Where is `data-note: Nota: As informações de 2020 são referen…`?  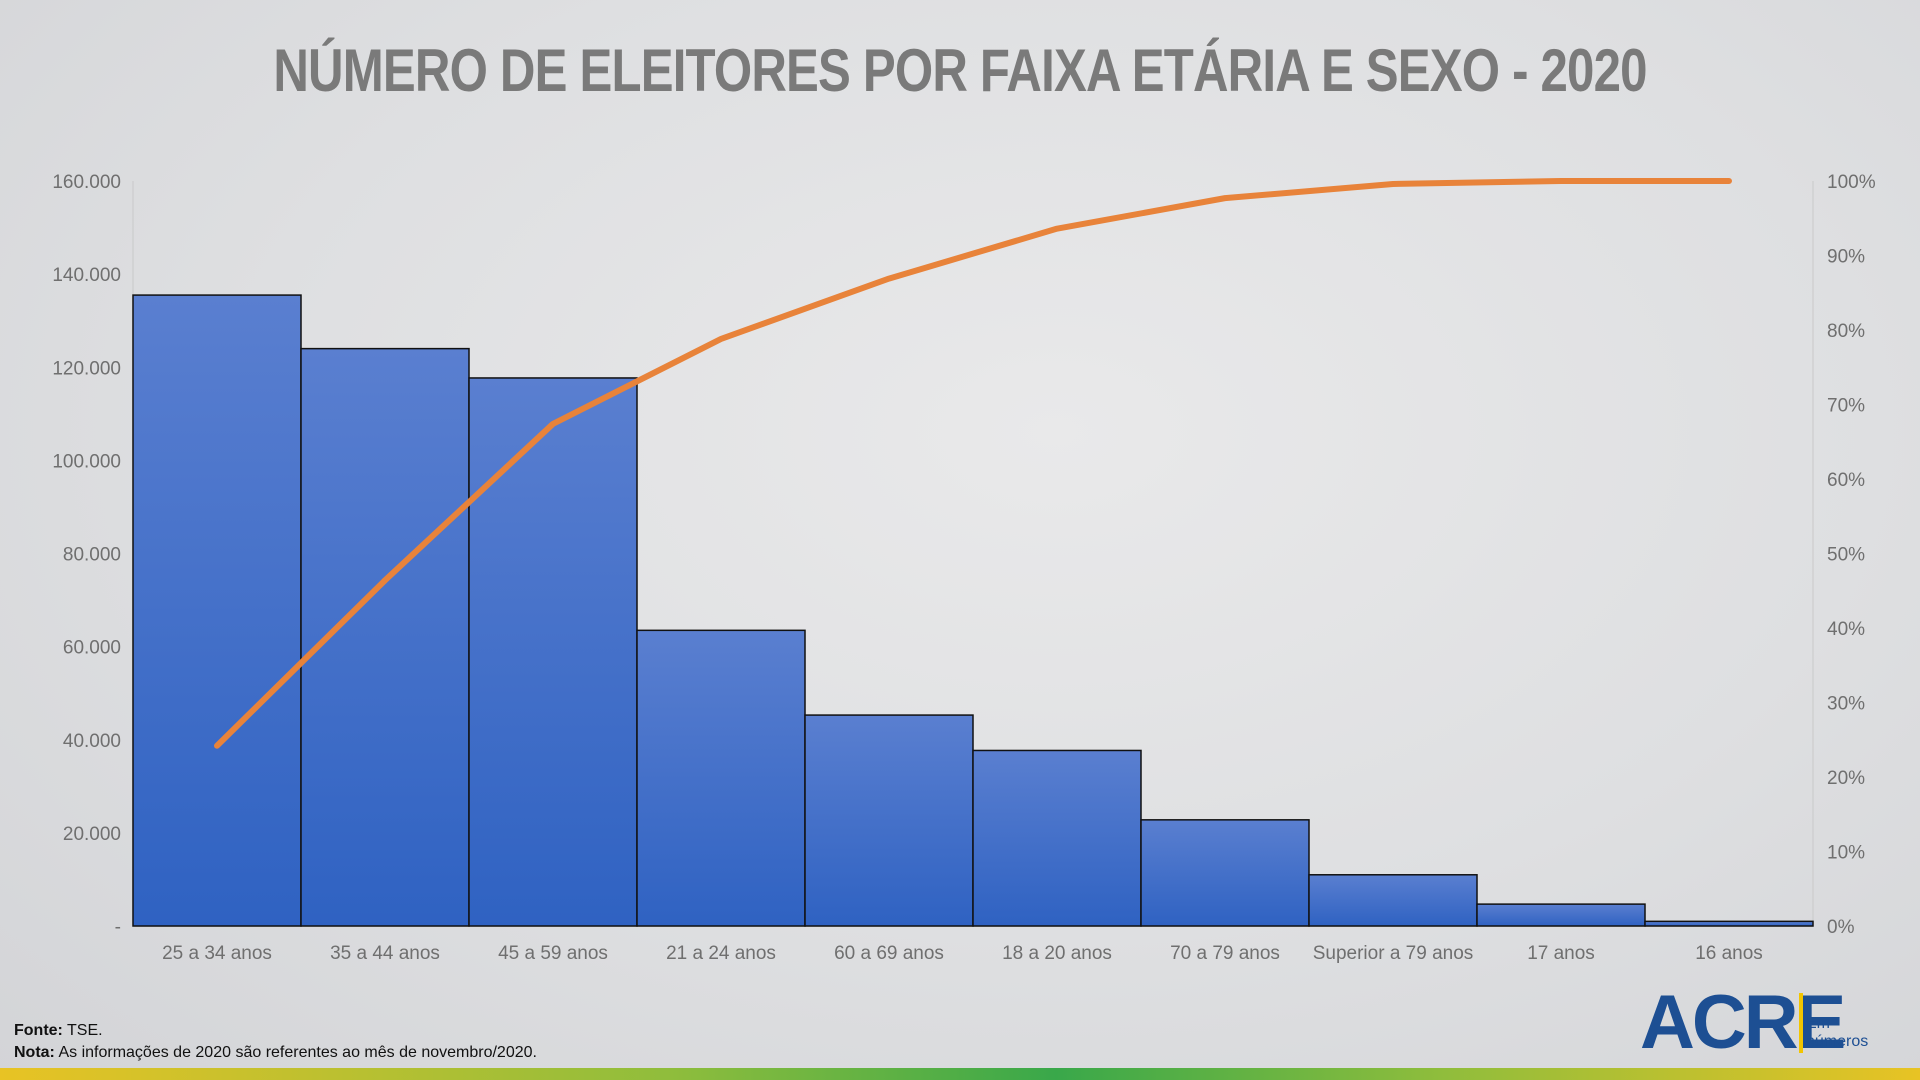 data-note: Nota: As informações de 2020 são referen… is located at coordinates (275, 1052).